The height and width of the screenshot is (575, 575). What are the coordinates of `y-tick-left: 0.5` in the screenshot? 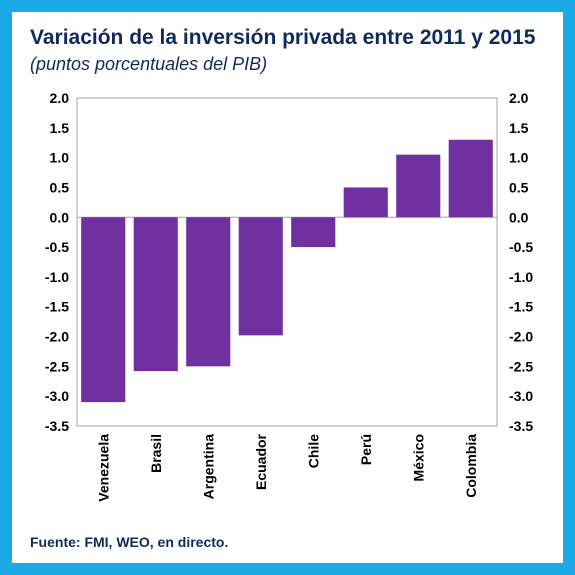 It's located at (60, 187).